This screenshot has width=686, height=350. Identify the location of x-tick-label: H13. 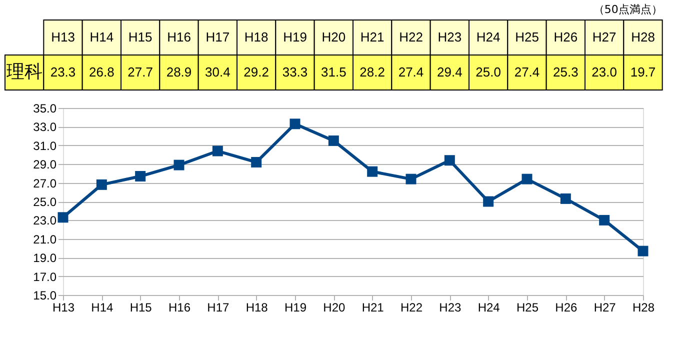
(63, 307).